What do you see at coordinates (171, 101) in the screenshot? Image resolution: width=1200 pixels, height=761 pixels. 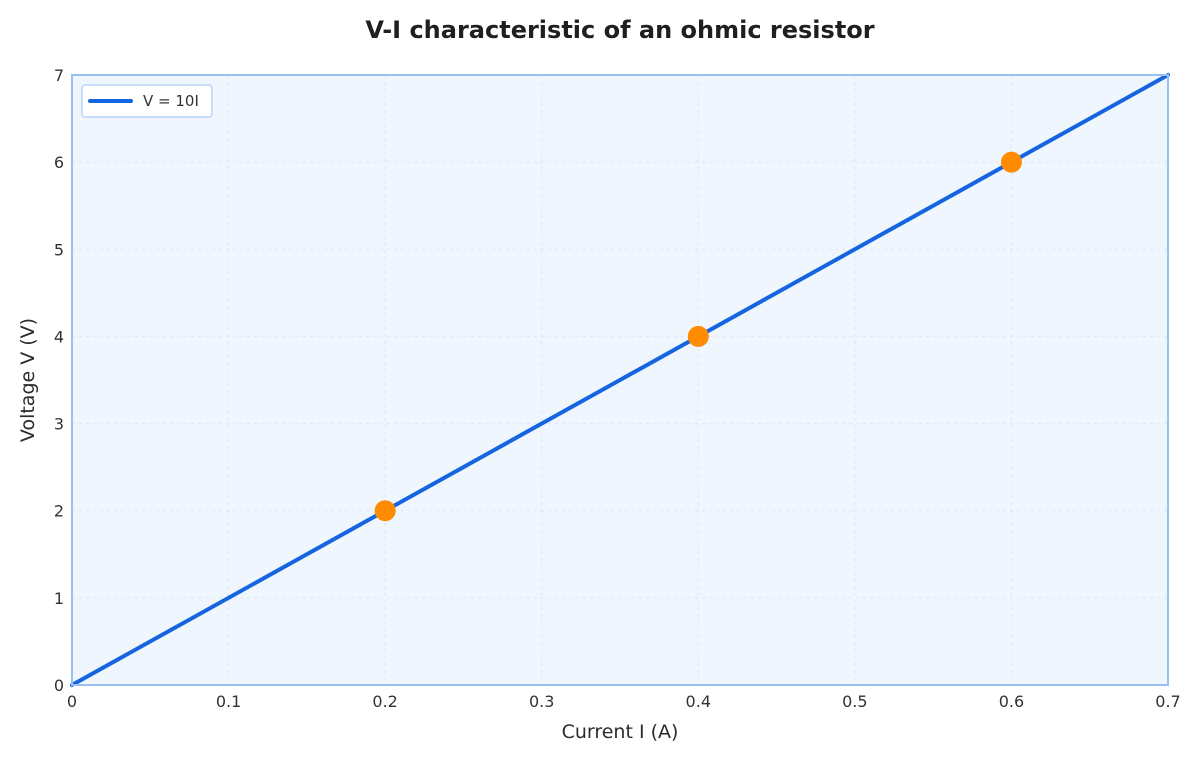 I see `legend-label: V = 10I` at bounding box center [171, 101].